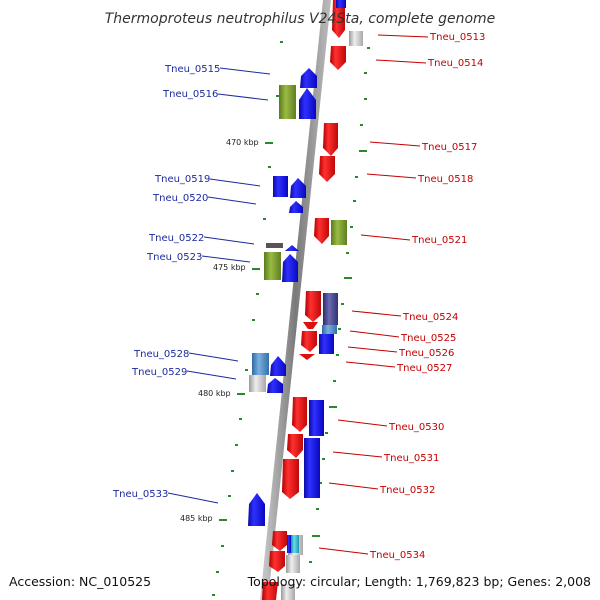  I want to click on scale-ticks-right, so click(339, 305).